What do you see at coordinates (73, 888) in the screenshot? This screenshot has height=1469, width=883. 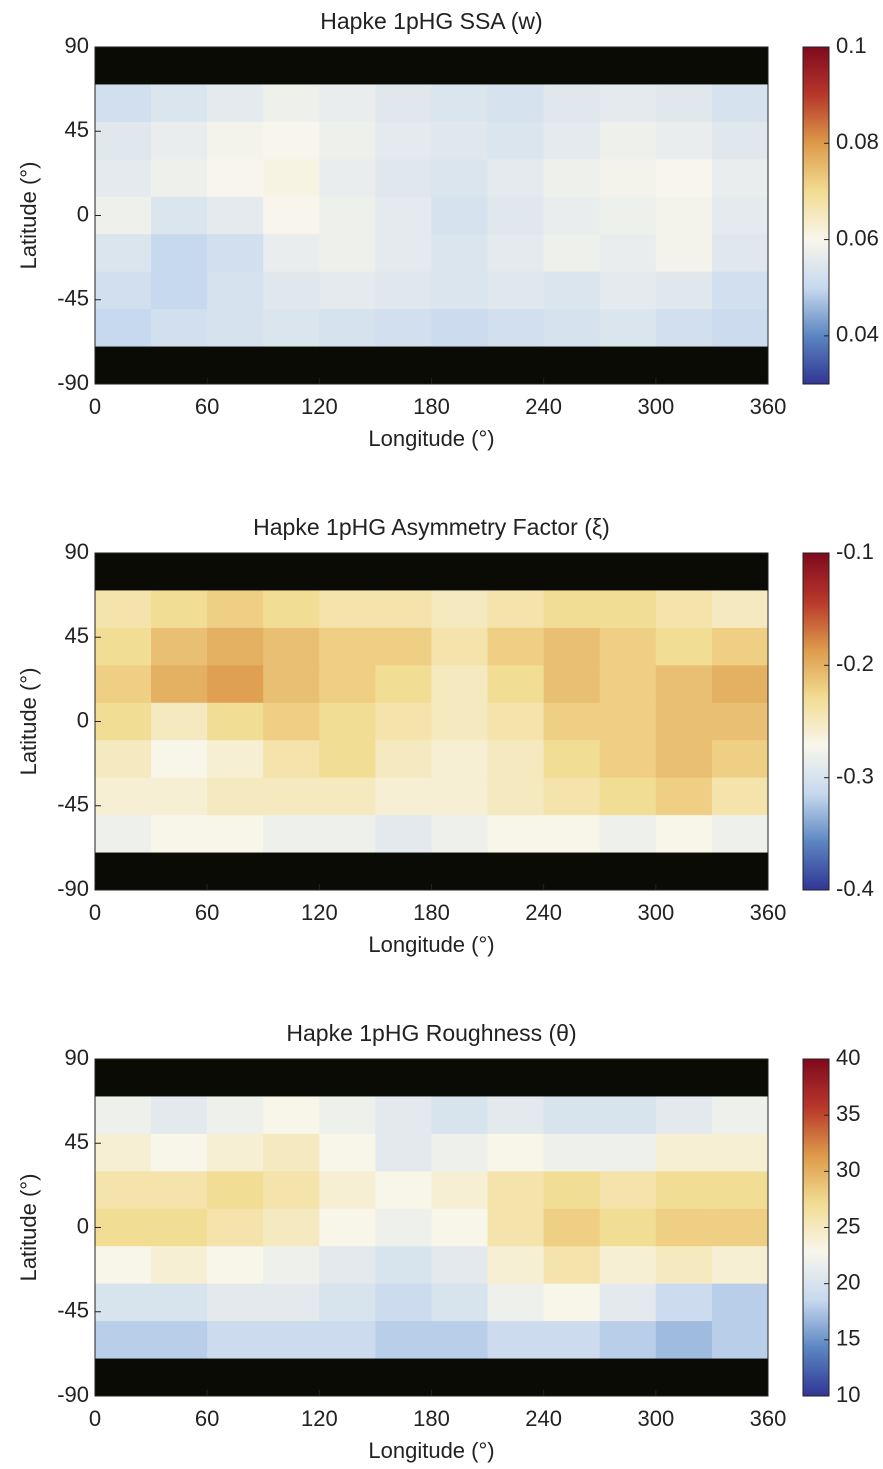 I see `y-tick-label: -90` at bounding box center [73, 888].